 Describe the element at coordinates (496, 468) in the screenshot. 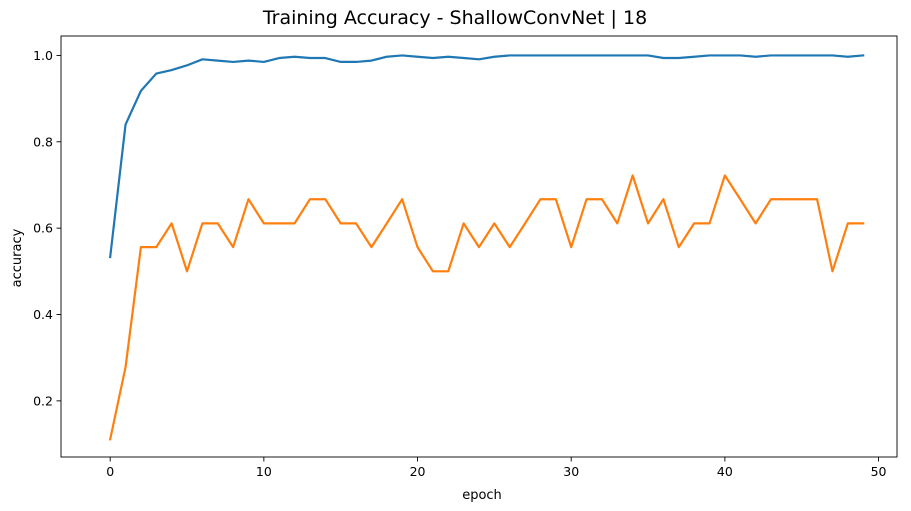

I see `x-axis-ticks: 0 10 20 30 40 50` at that location.